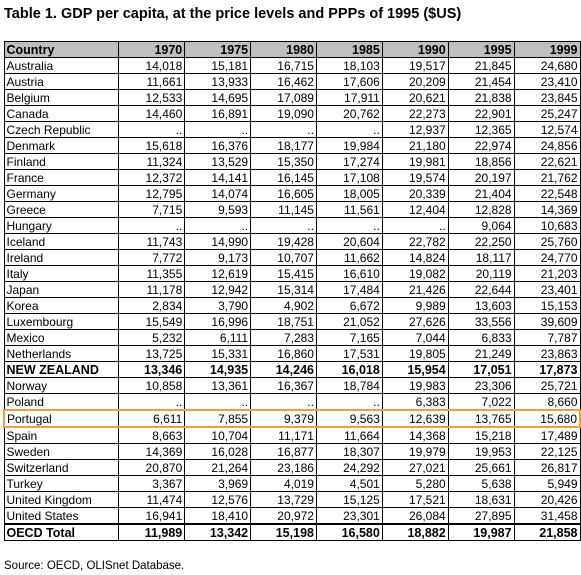 The width and height of the screenshot is (581, 575). Describe the element at coordinates (152, 532) in the screenshot. I see `value-cell: 11,989` at that location.